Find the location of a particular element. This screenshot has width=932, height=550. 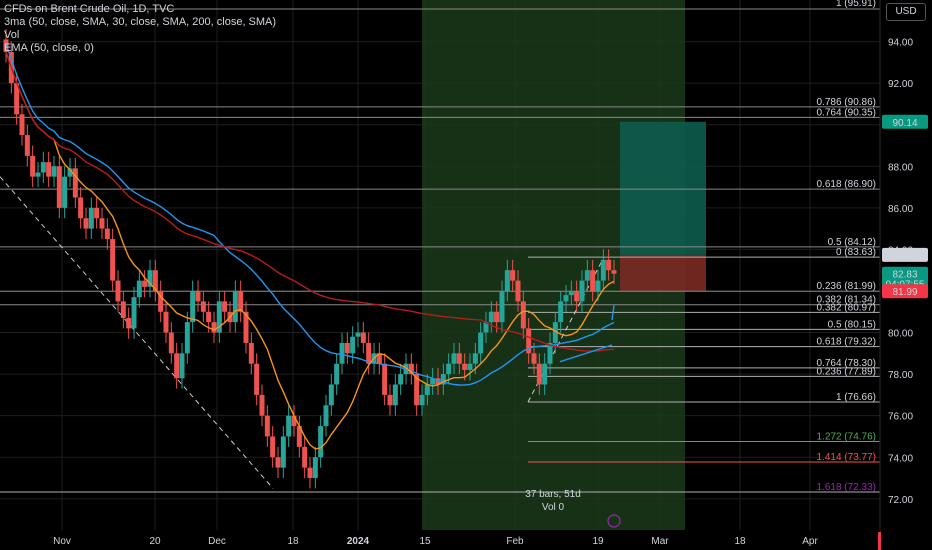

time-axis is located at coordinates (440, 540).